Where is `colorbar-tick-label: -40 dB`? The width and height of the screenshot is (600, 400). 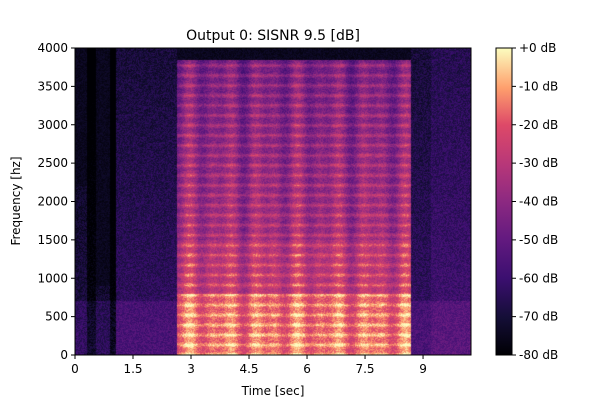
colorbar-tick-label: -40 dB is located at coordinates (538, 202).